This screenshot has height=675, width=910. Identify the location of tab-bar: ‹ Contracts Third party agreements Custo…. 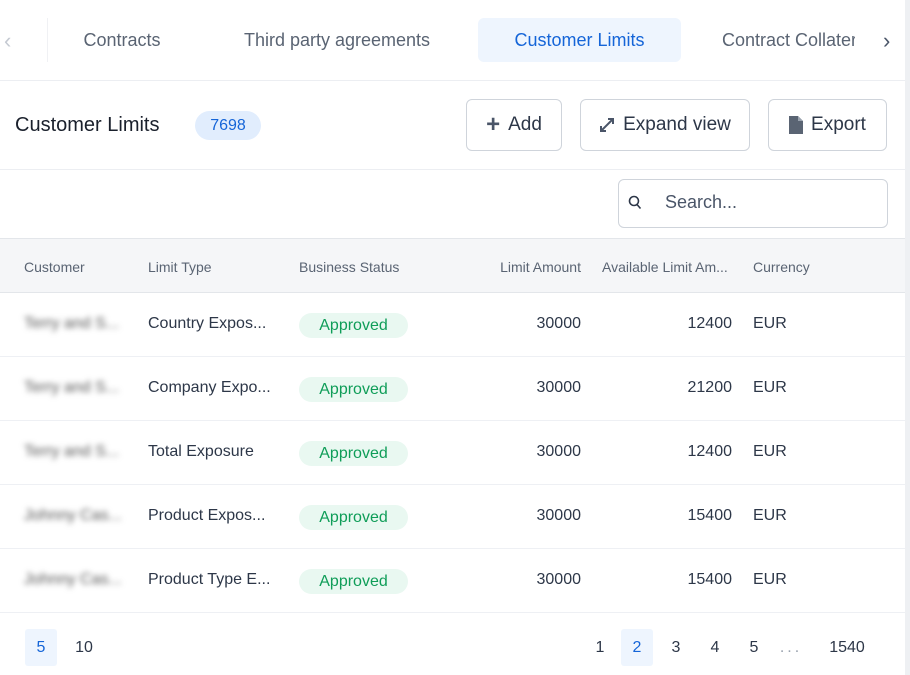
(452, 40).